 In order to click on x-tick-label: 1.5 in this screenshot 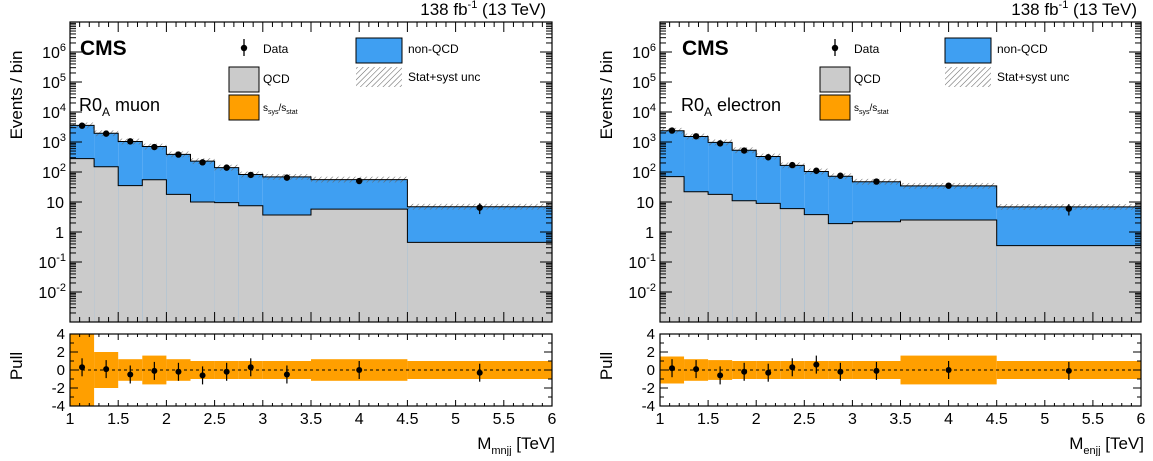, I will do `click(708, 419)`.